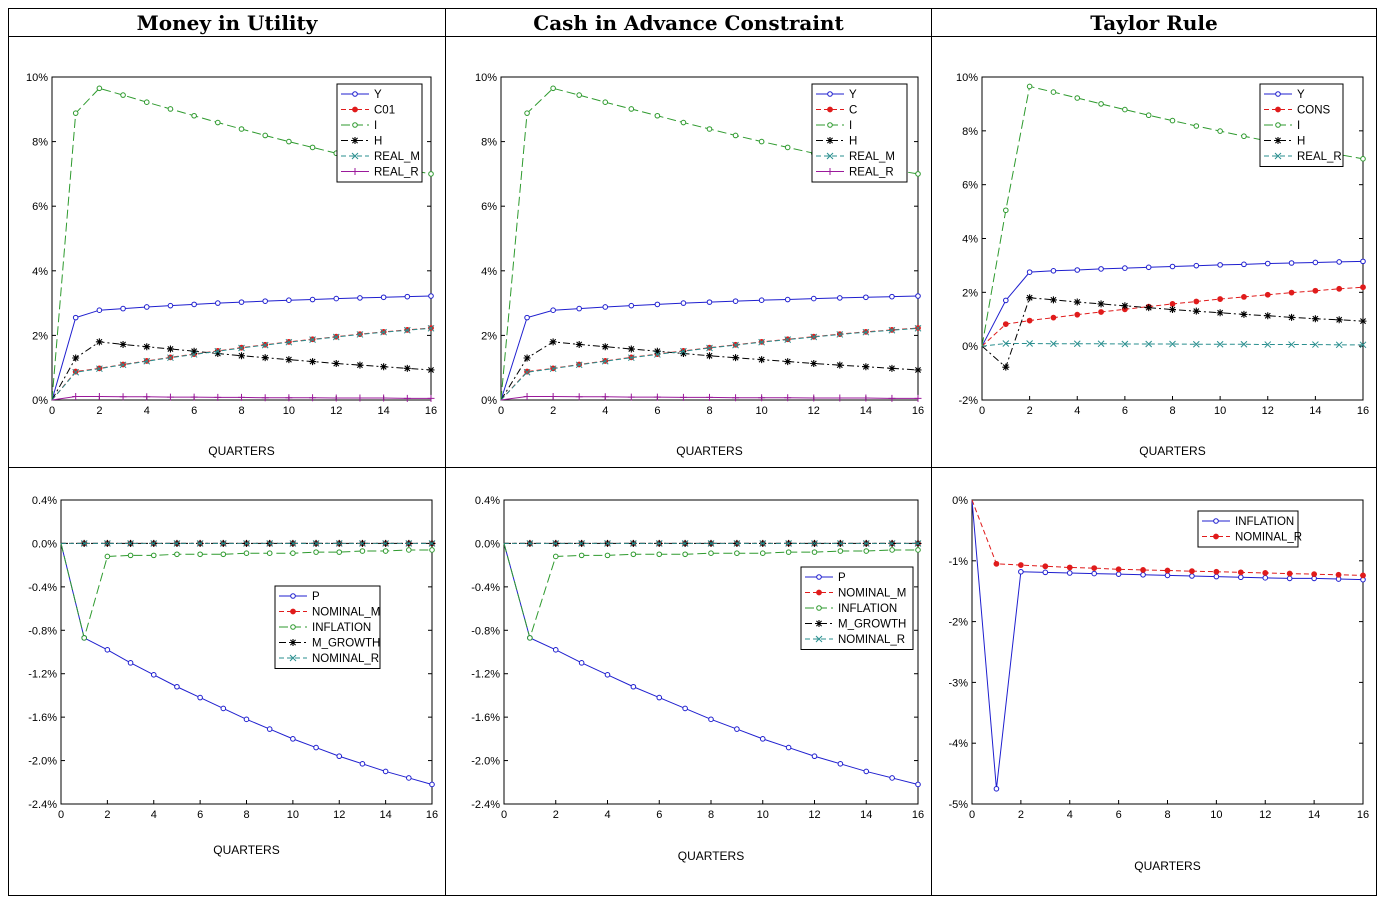  I want to click on y-tick-label: -1.6%, so click(485, 718).